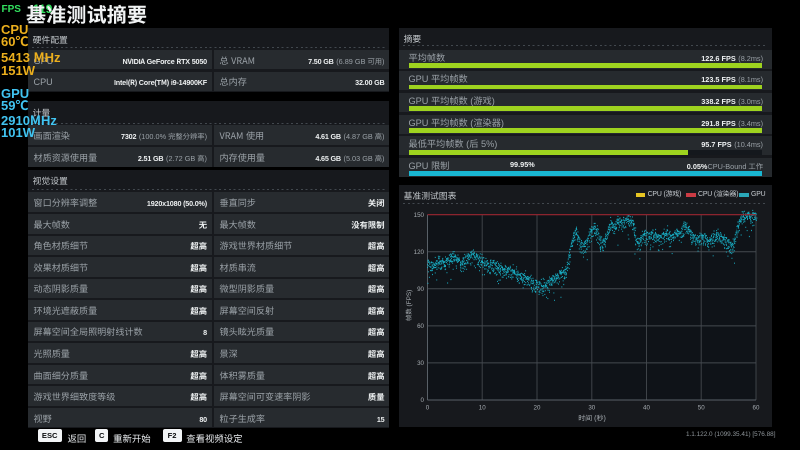  Describe the element at coordinates (482, 406) in the screenshot. I see `svg-text: 10` at that location.